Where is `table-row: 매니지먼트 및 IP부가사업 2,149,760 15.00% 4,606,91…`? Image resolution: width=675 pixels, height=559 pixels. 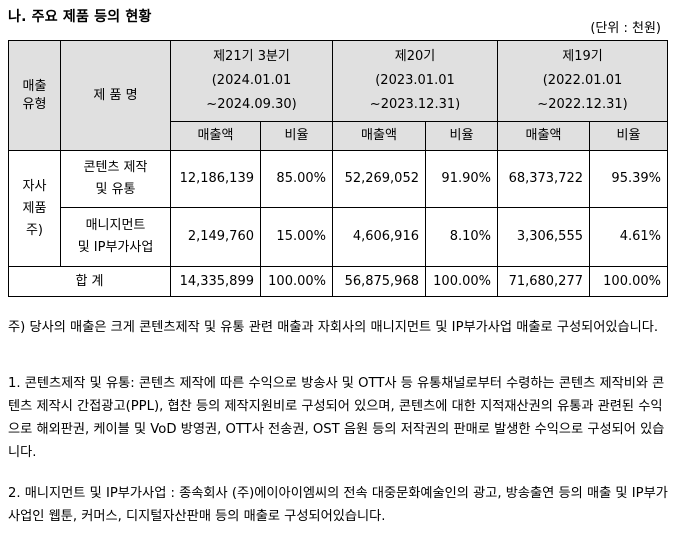
table-row: 매니지먼트 및 IP부가사업 2,149,760 15.00% 4,606,91… is located at coordinates (338, 237).